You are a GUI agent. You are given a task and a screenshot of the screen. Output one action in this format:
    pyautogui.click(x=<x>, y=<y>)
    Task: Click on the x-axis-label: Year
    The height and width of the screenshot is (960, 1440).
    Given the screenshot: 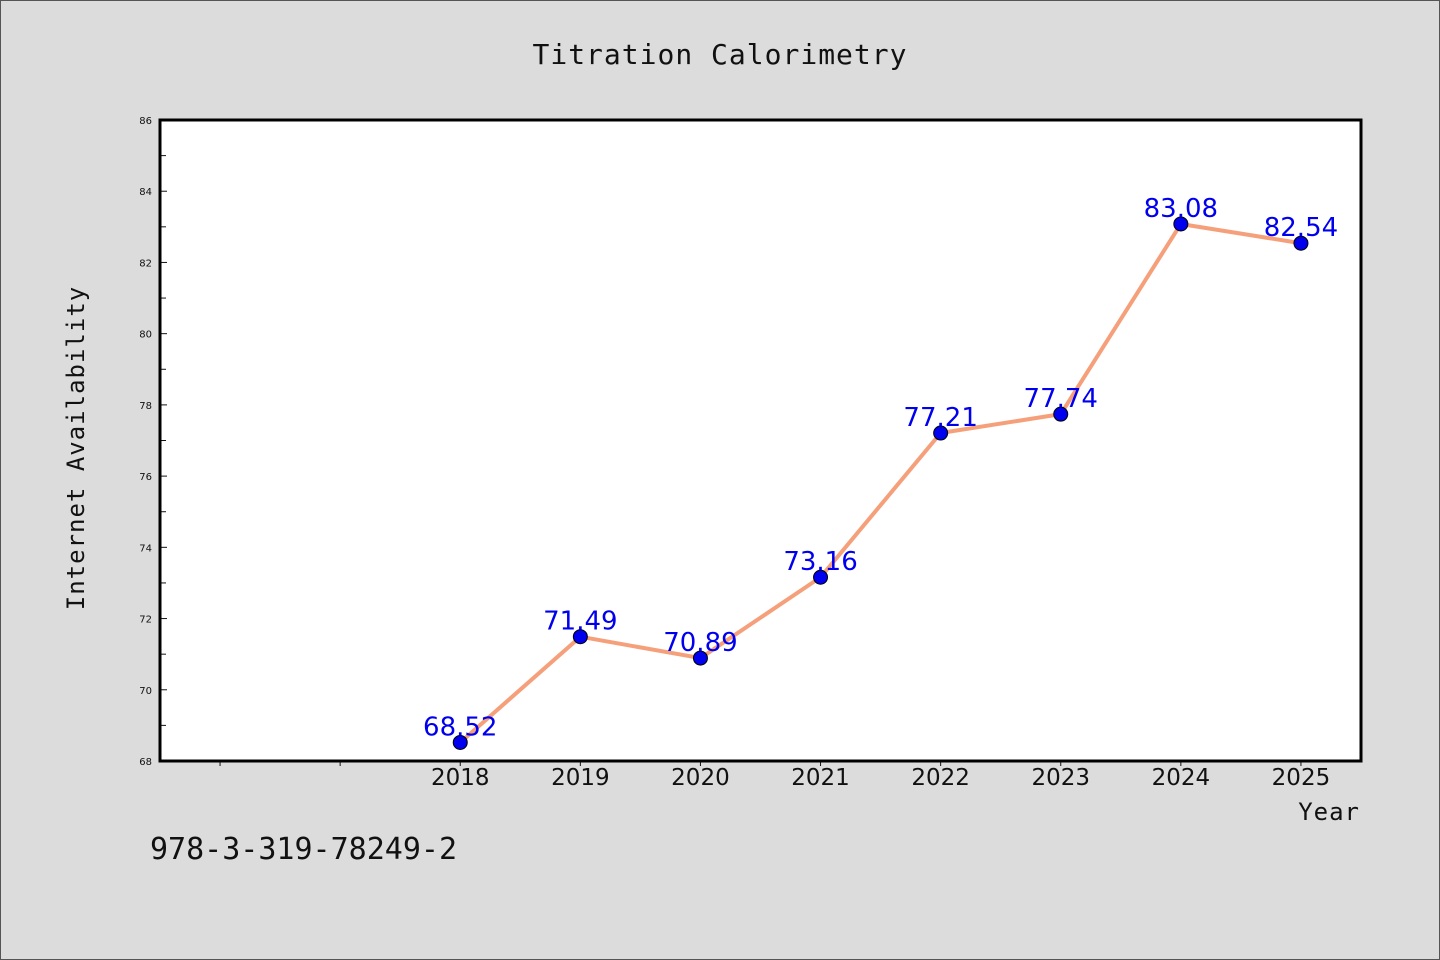 What is the action you would take?
    pyautogui.click(x=1329, y=812)
    